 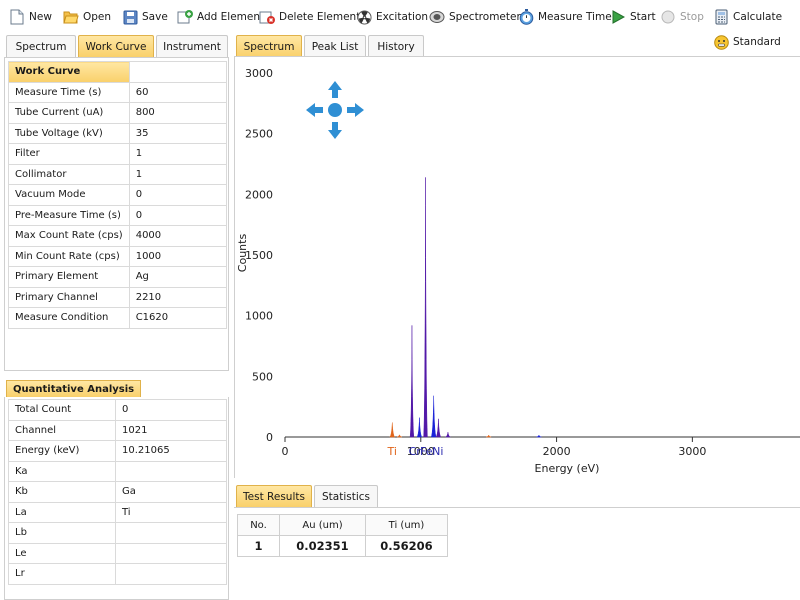 I want to click on row-value: 1000, so click(x=178, y=256).